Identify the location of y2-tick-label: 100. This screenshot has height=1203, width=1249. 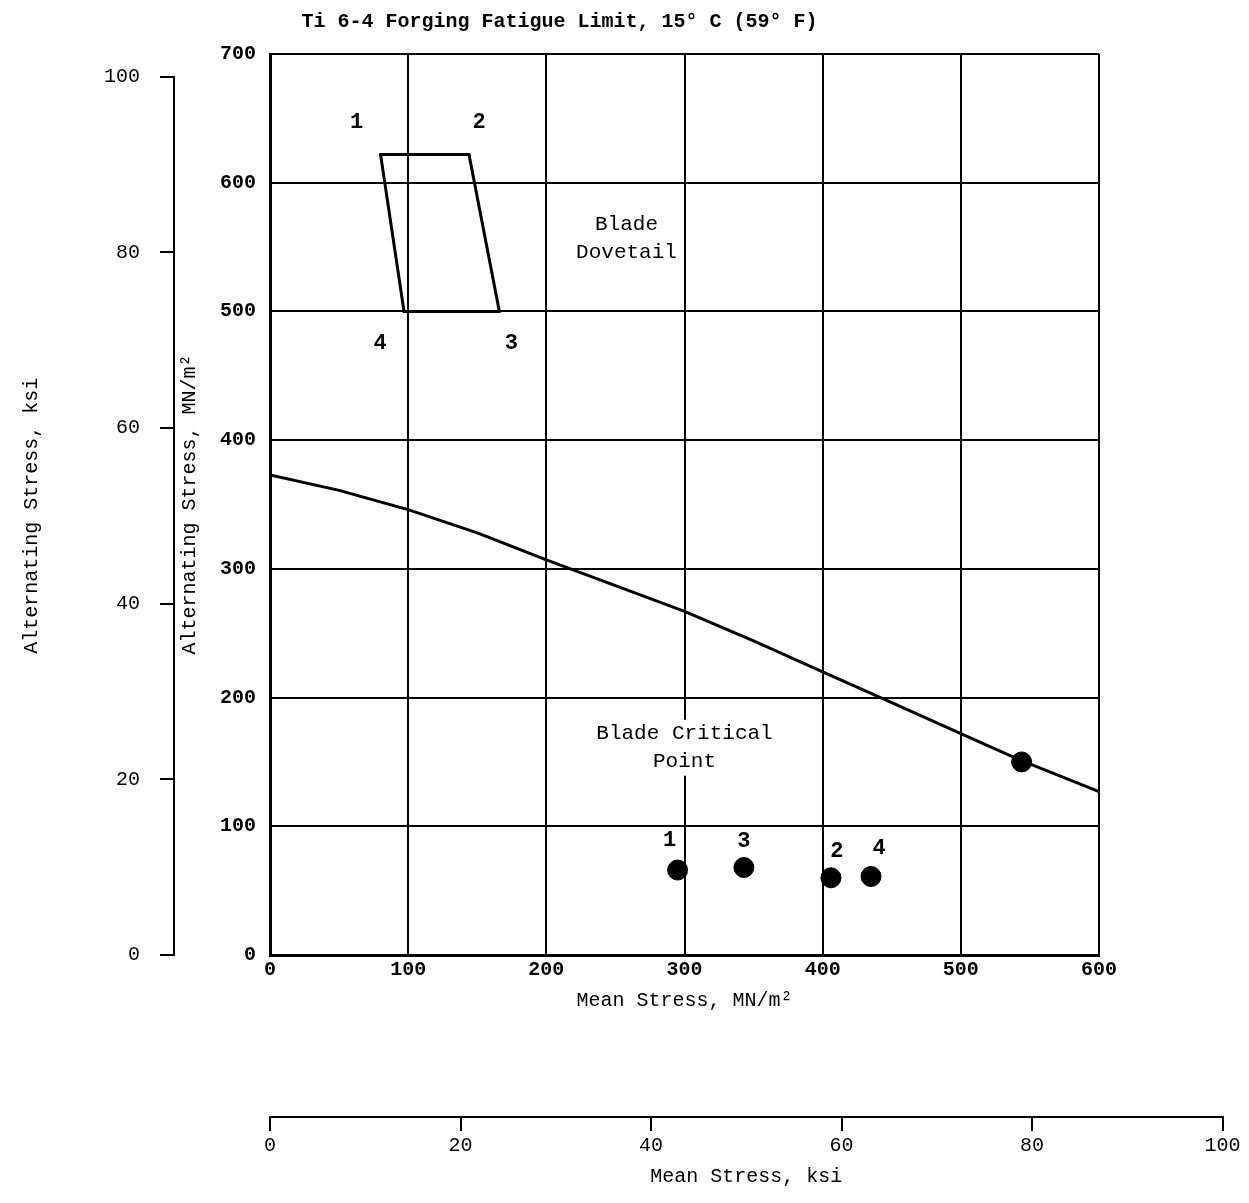
(122, 76).